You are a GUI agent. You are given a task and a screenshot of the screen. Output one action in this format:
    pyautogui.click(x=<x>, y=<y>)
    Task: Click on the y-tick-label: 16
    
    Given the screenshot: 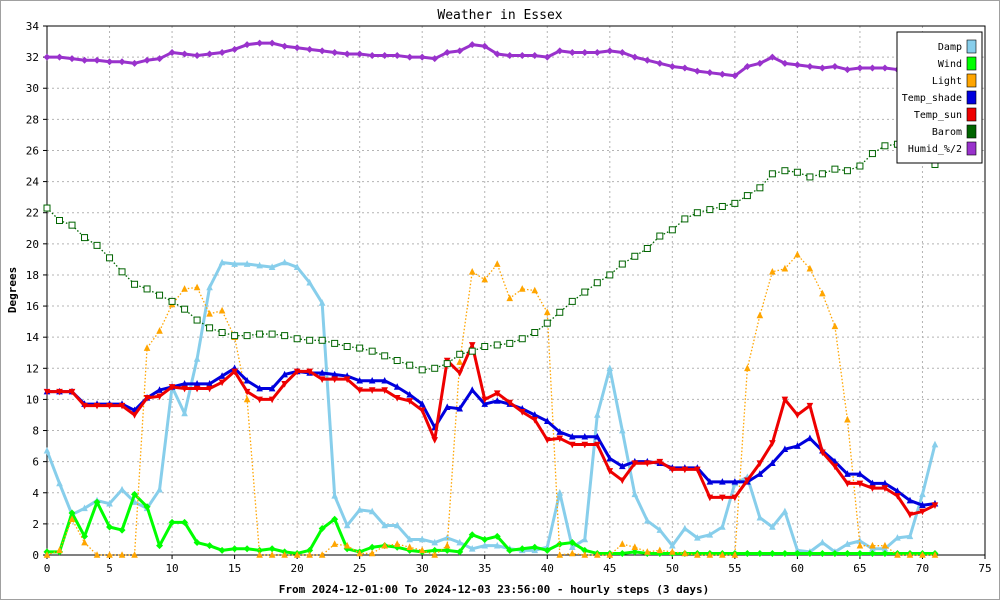 What is the action you would take?
    pyautogui.click(x=32, y=306)
    